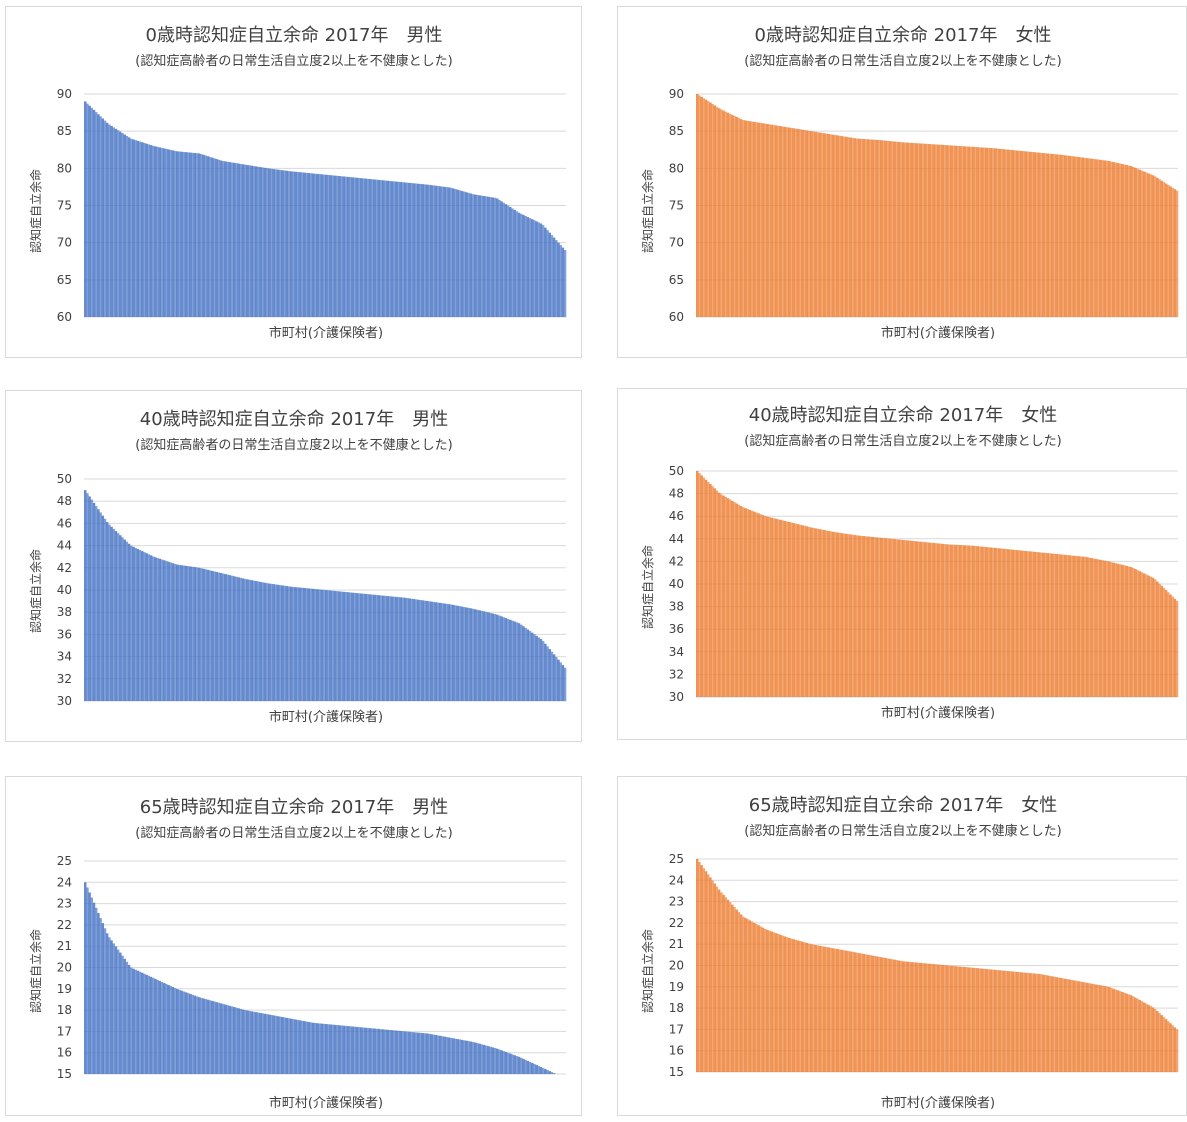 This screenshot has height=1122, width=1187. What do you see at coordinates (64, 1031) in the screenshot?
I see `y-tick-label: 17` at bounding box center [64, 1031].